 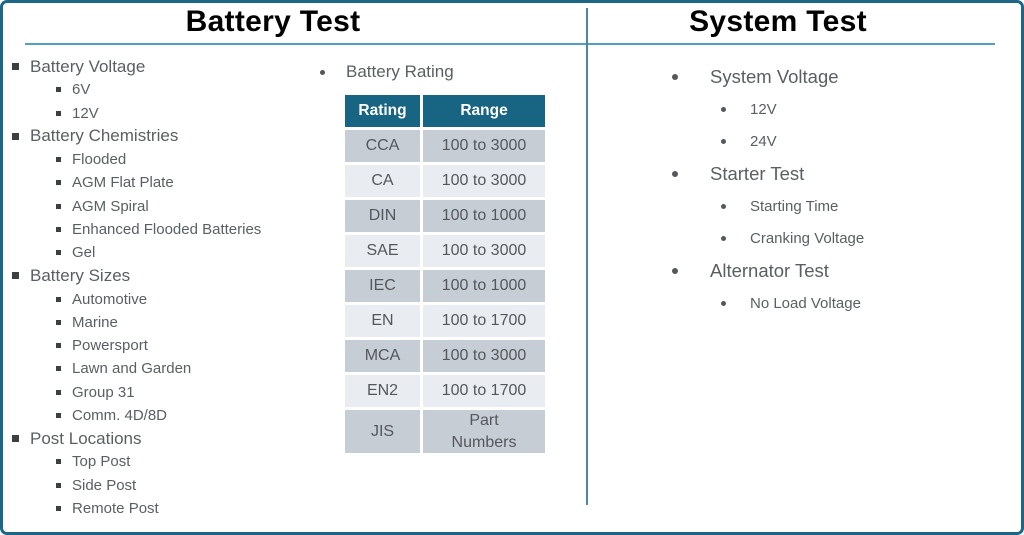 I want to click on list-item: Starting Time, so click(x=803, y=206).